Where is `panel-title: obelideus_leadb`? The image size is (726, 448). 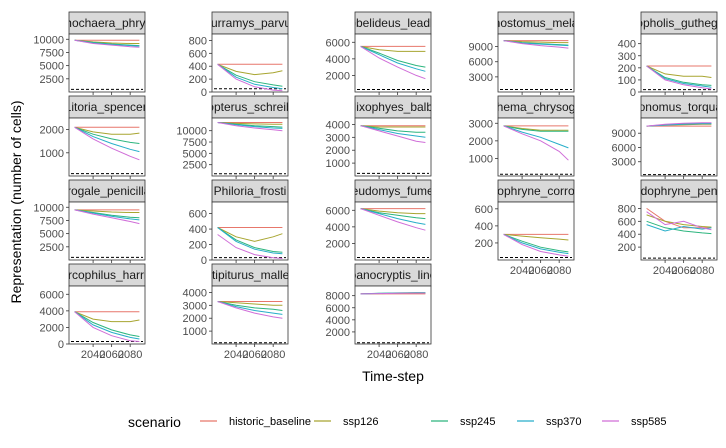 panel-title: obelideus_leadb is located at coordinates (393, 23).